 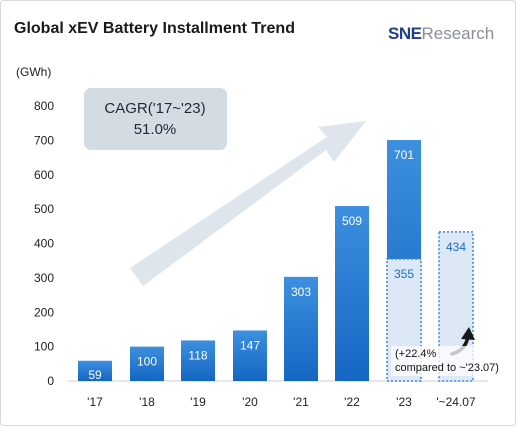 I want to click on x-tick-label: '23, so click(x=404, y=402).